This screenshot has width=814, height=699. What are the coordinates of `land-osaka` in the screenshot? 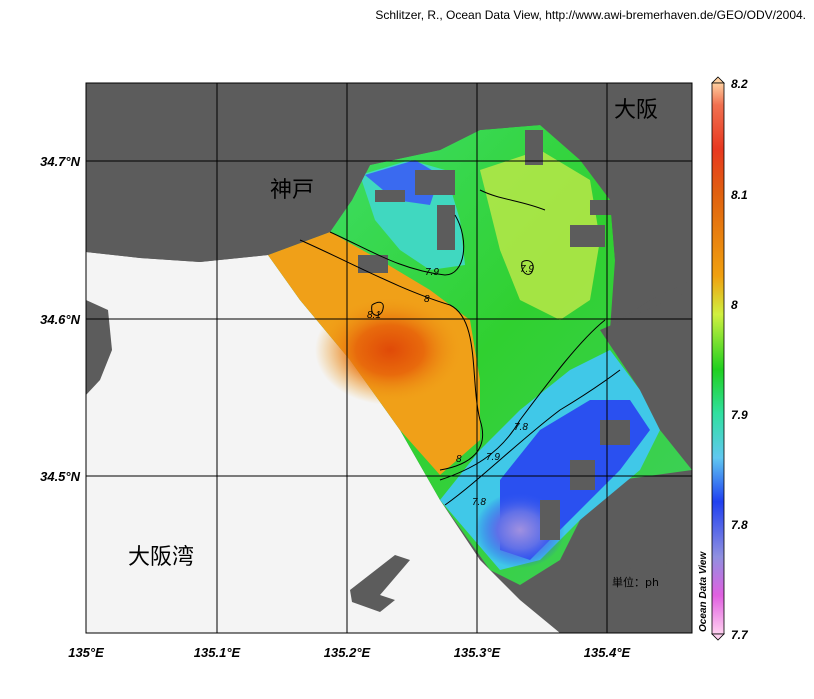 It's located at (651, 201).